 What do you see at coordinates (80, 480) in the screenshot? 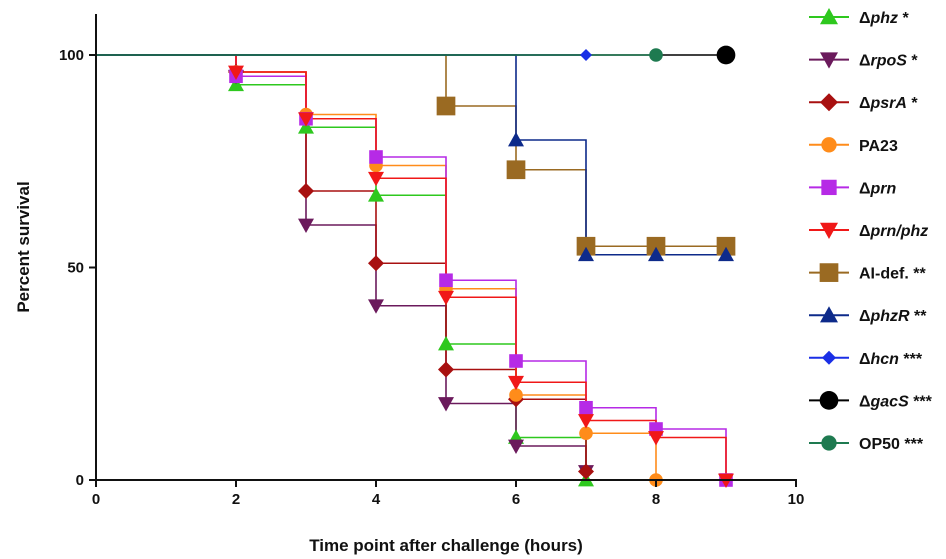
I see `y-tick-label: 0` at bounding box center [80, 480].